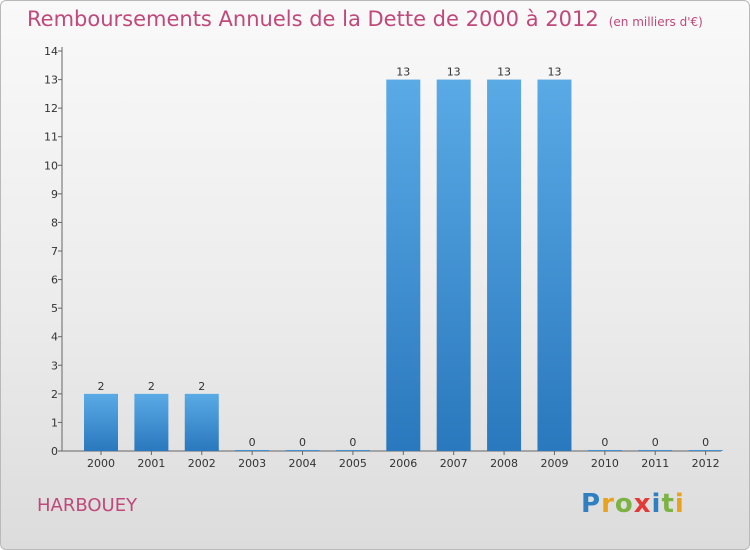 The width and height of the screenshot is (750, 550). I want to click on proxiti-logo: Proxiti, so click(633, 504).